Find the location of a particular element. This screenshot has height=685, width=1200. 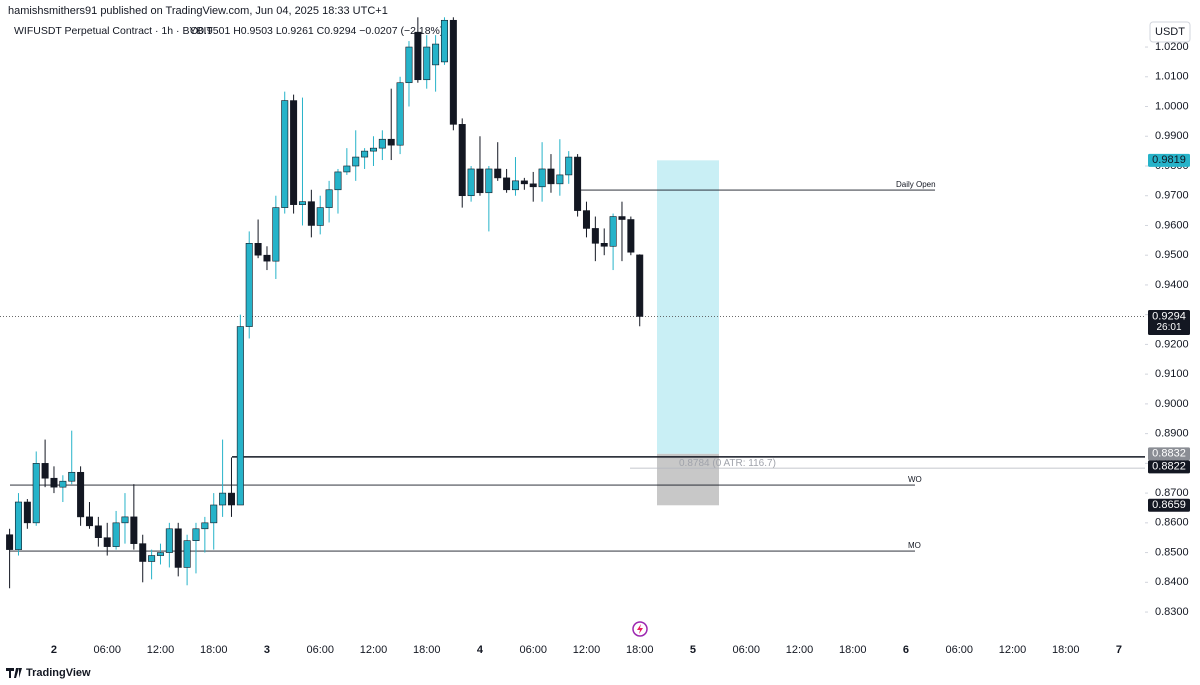

y-tick-label: 1.0200 is located at coordinates (1172, 47).